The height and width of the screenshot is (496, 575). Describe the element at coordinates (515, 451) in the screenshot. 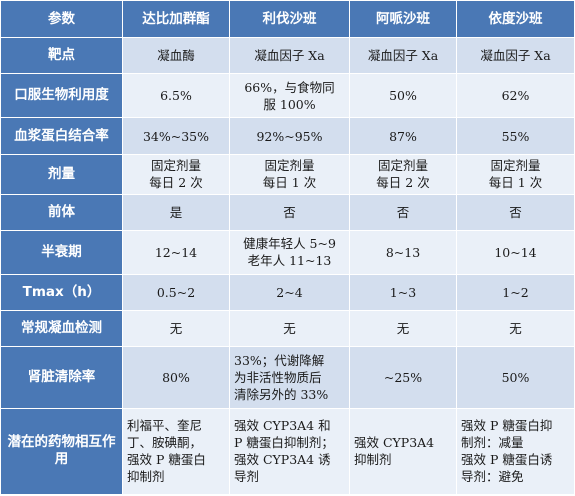

I see `table-cell: 强效 P 糖蛋白抑 制剂：减量 强效 P 糖蛋白诱 导剂：避免` at that location.